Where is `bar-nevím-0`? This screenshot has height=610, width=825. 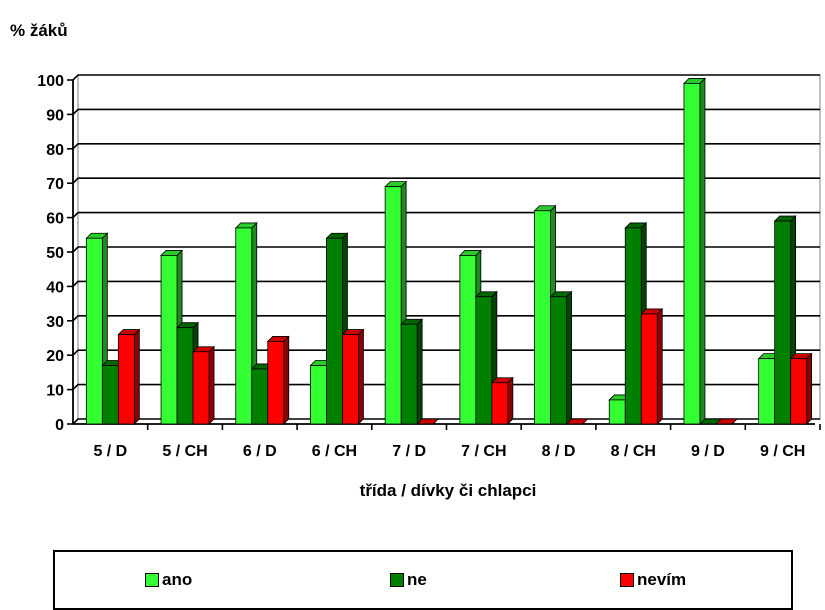 bar-nevím-0 is located at coordinates (126, 379).